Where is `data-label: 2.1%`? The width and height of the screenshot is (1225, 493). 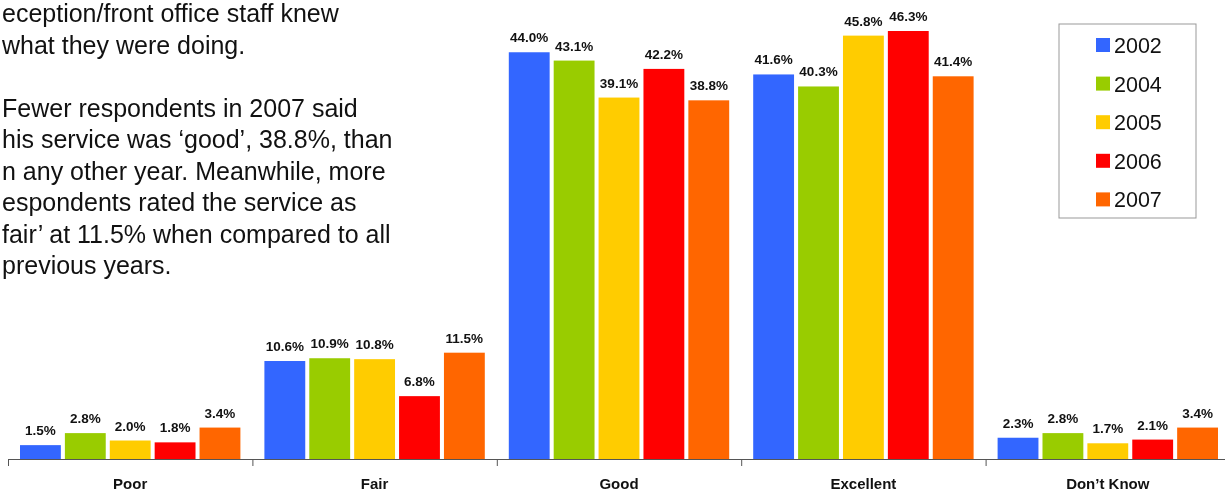
data-label: 2.1% is located at coordinates (1153, 425).